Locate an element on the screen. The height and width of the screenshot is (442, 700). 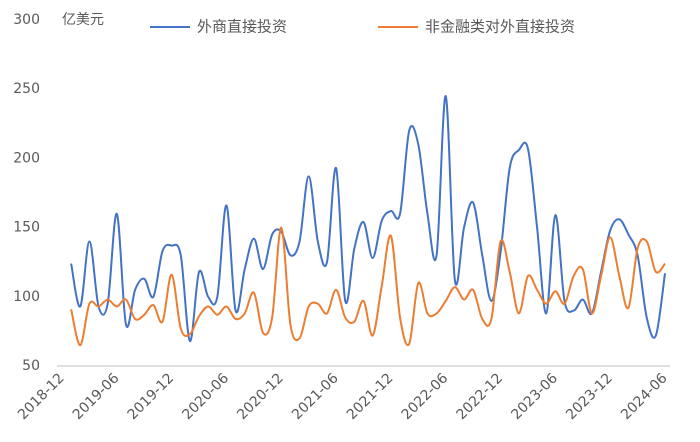
y-tick-label: 300 is located at coordinates (26, 20).